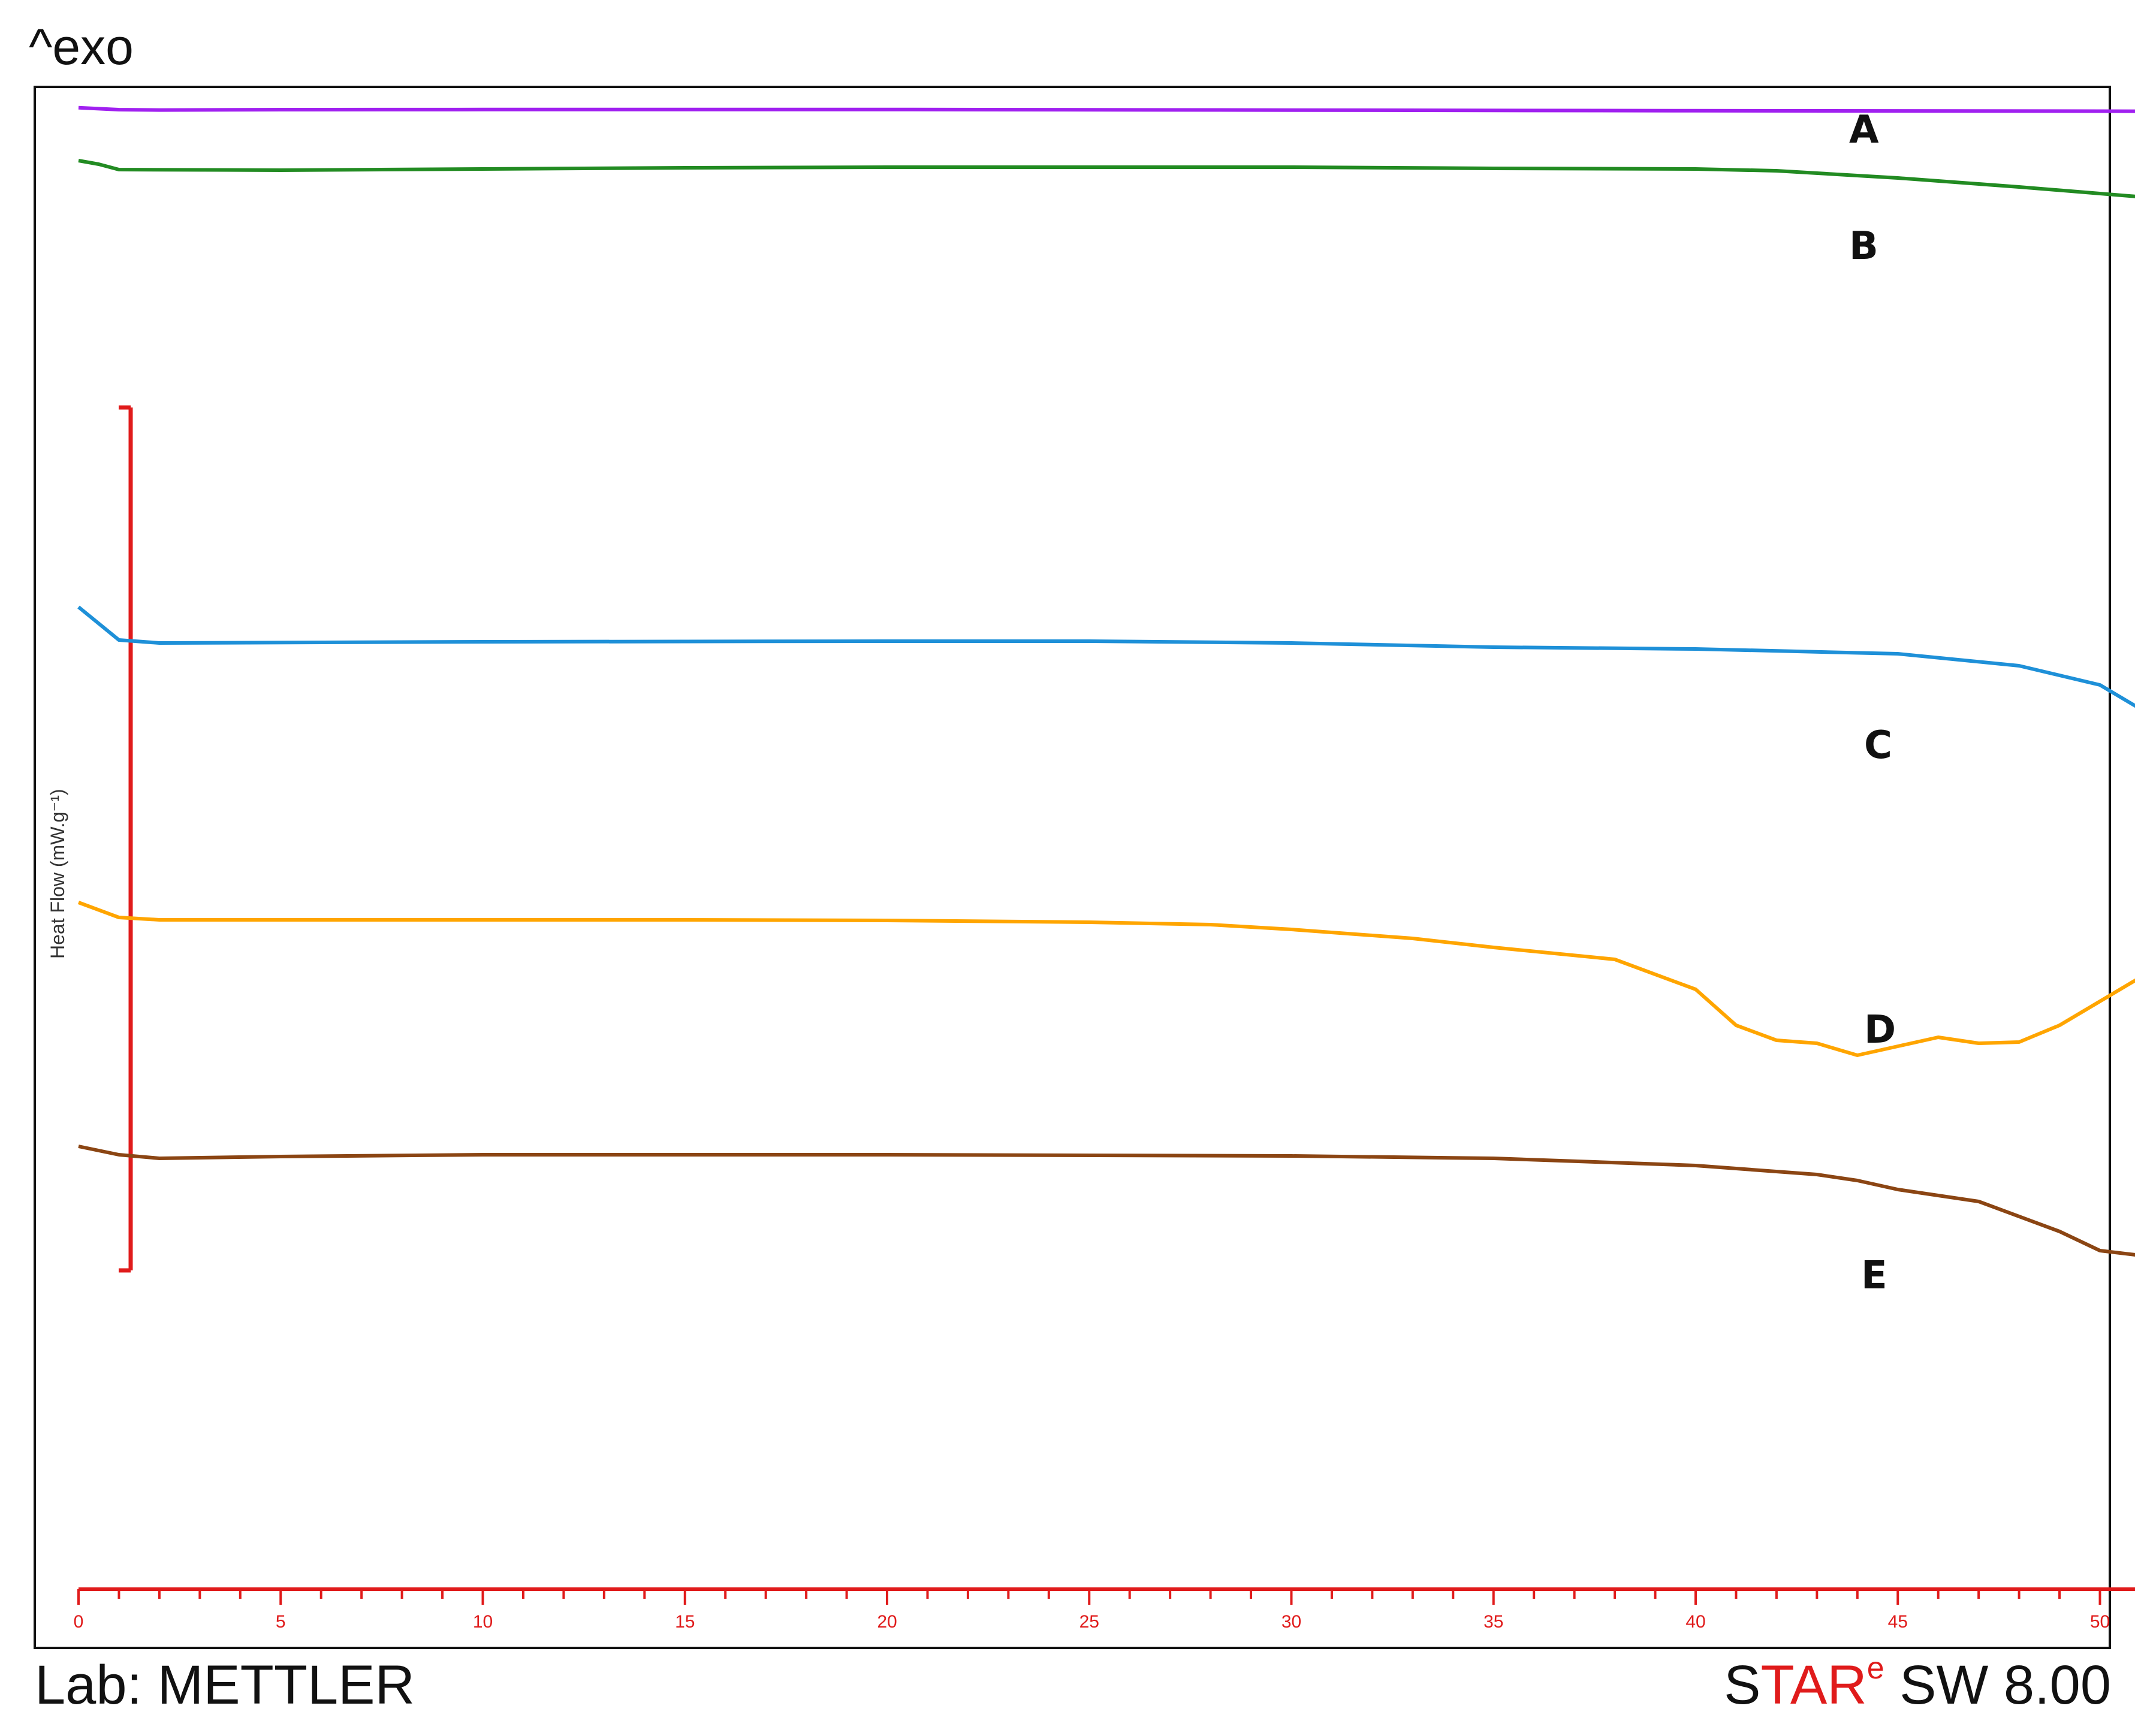  I want to click on exo-direction-label: ^exo, so click(81, 47).